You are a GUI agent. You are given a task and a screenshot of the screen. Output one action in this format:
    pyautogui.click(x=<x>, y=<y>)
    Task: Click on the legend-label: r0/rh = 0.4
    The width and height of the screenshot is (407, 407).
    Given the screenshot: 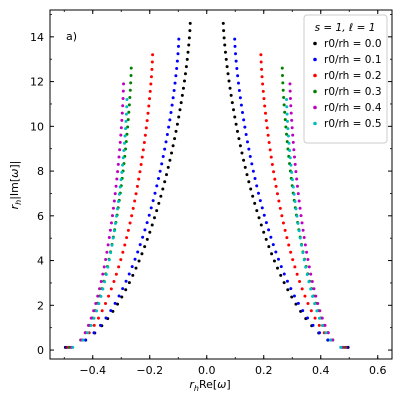 What is the action you would take?
    pyautogui.click(x=353, y=108)
    